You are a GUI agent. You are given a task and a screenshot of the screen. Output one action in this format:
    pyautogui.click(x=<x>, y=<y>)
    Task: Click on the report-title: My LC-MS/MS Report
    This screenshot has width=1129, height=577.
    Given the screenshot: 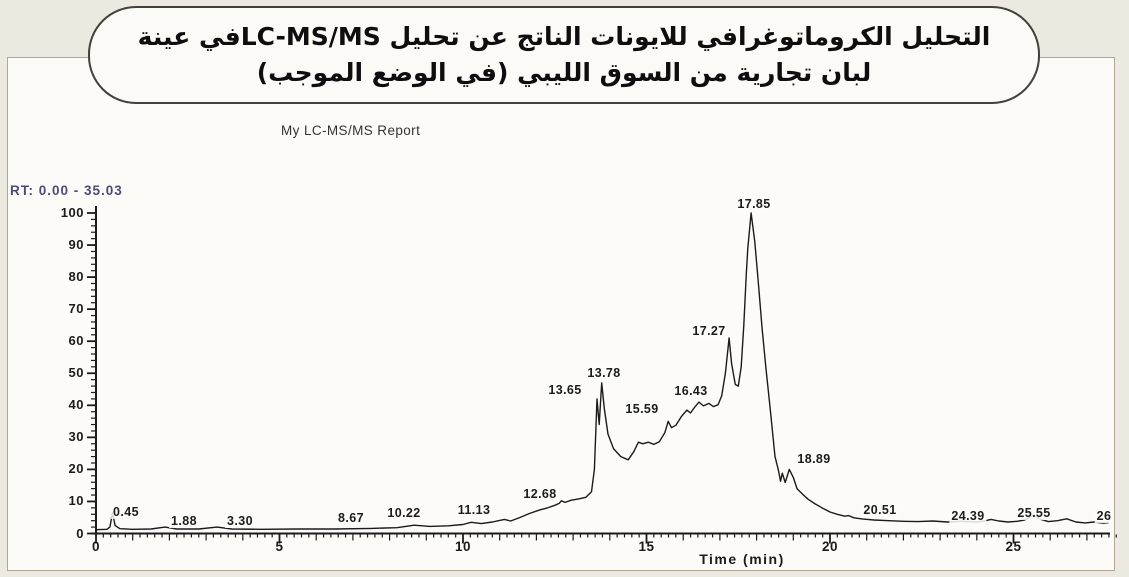 What is the action you would take?
    pyautogui.click(x=351, y=130)
    